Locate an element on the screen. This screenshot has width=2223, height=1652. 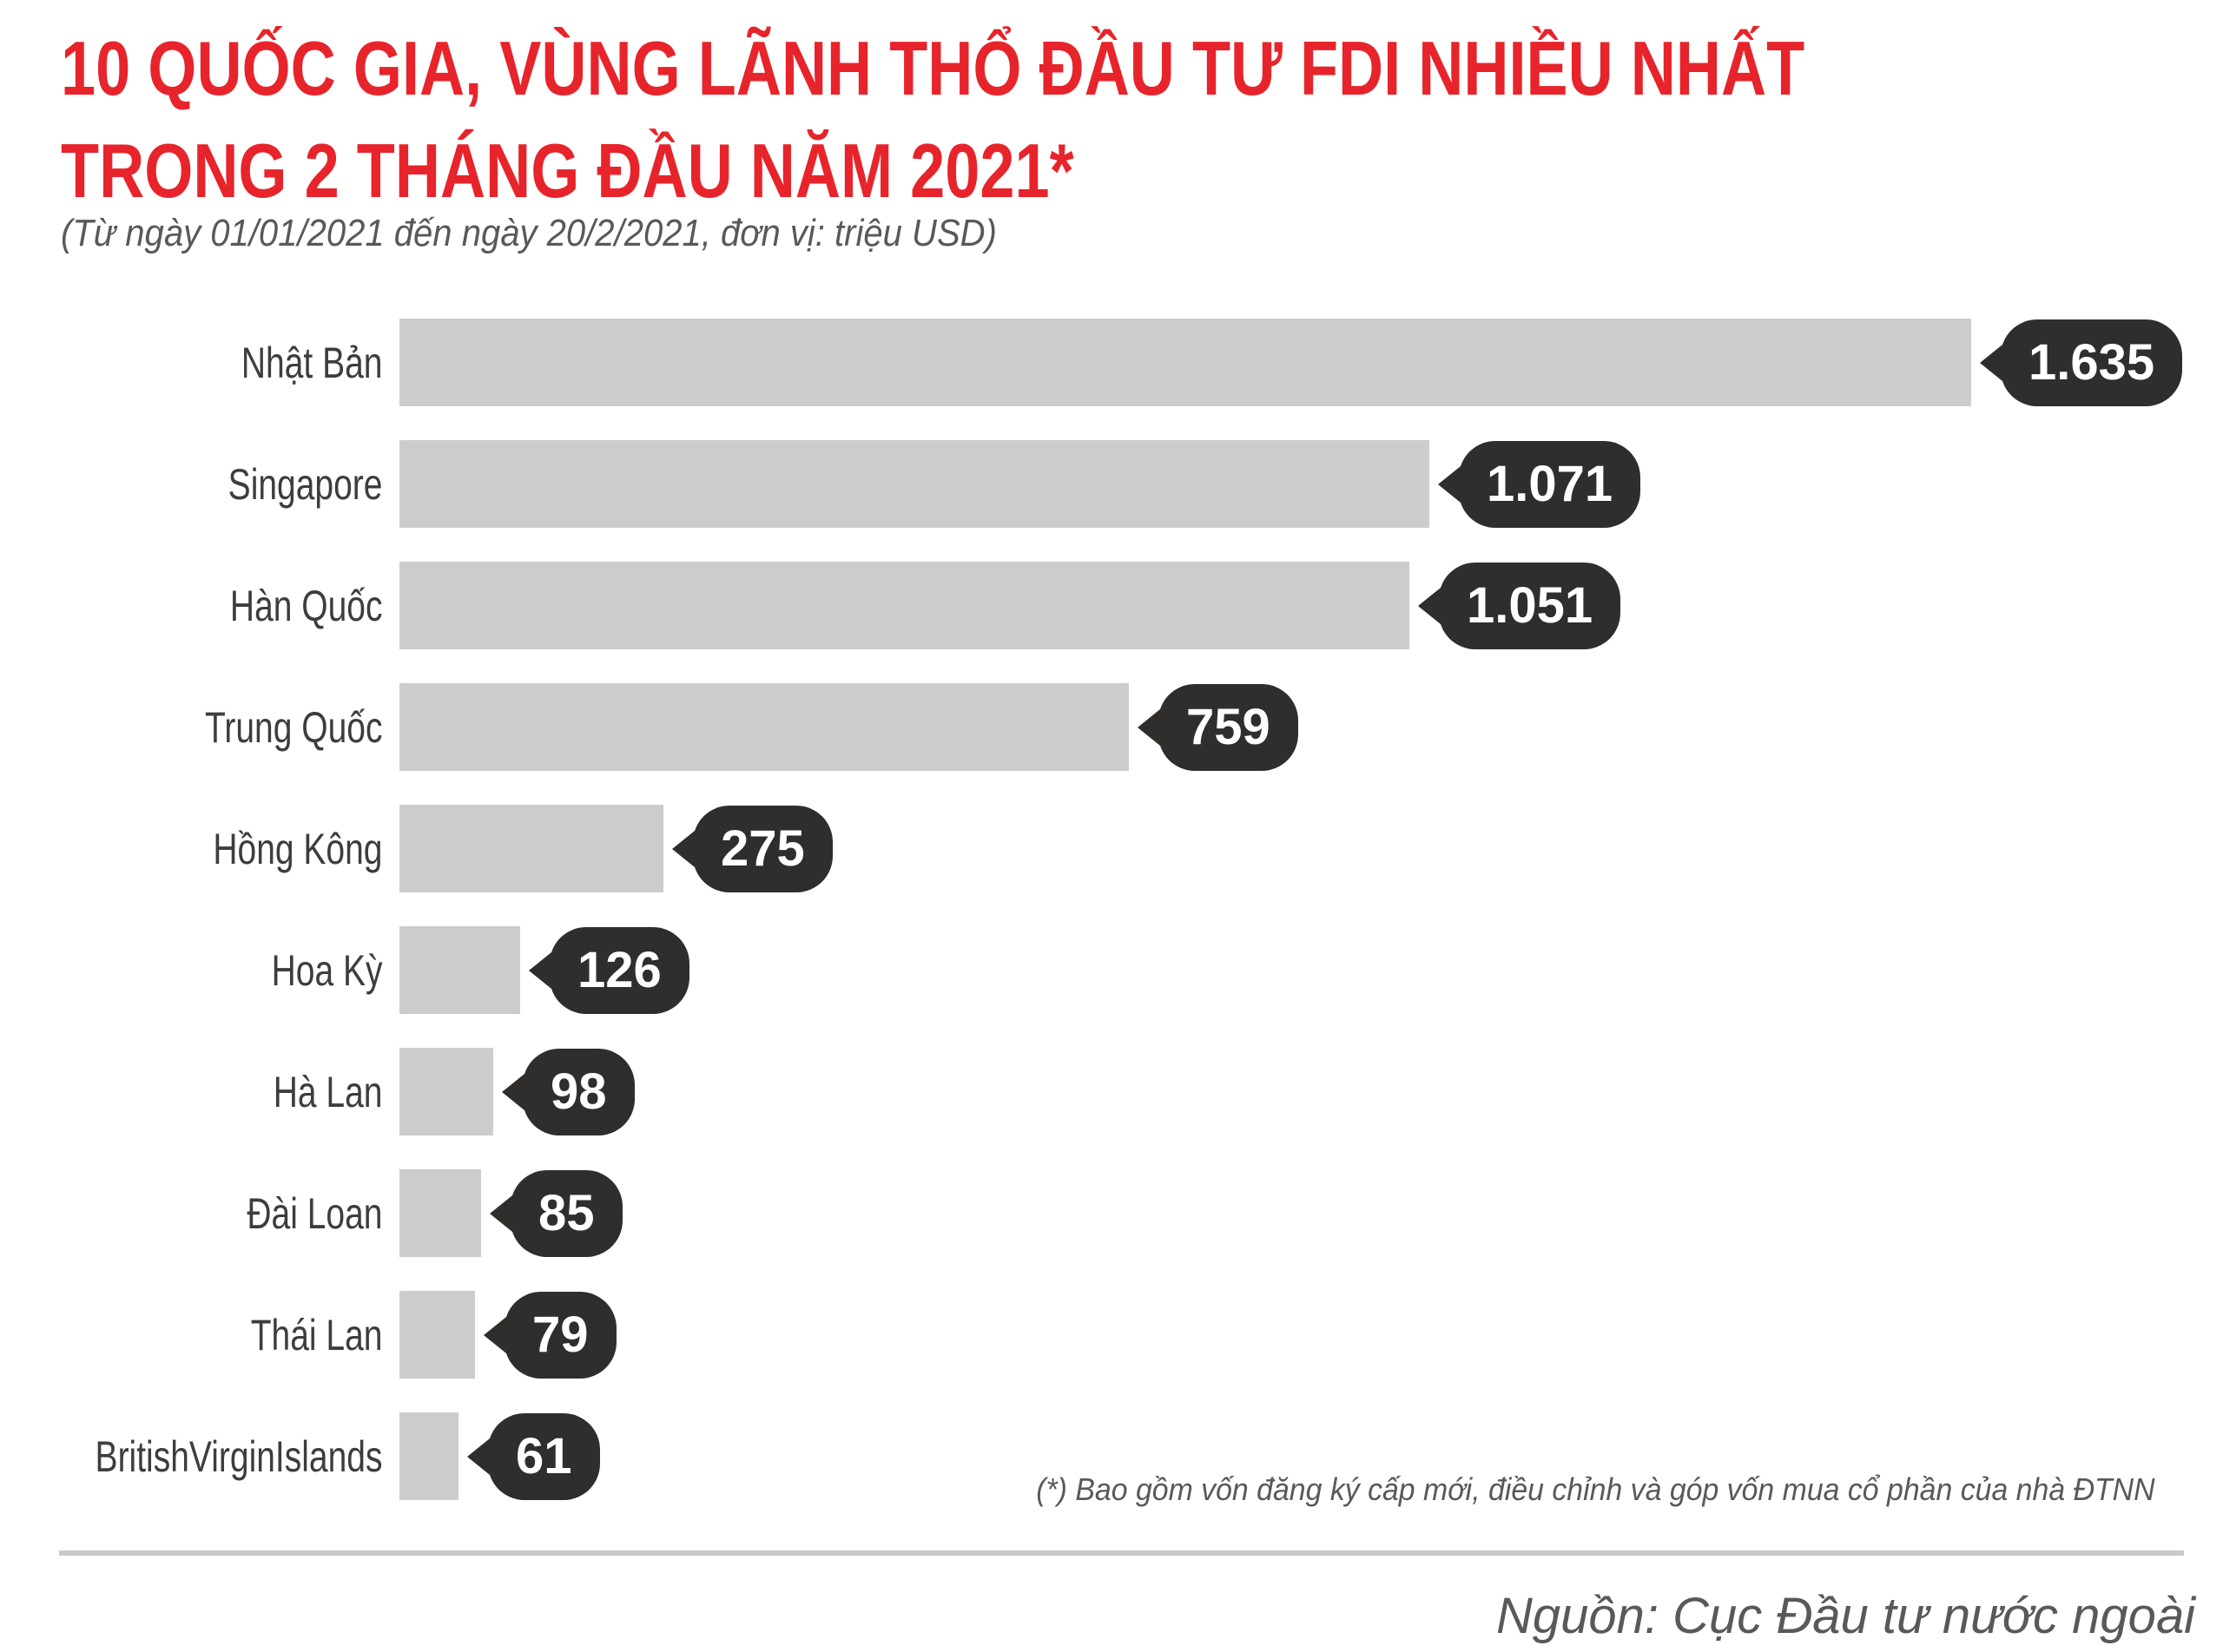
source-credit: Nguồn: Cục Đầu tư nước ngoài is located at coordinates (1845, 1616).